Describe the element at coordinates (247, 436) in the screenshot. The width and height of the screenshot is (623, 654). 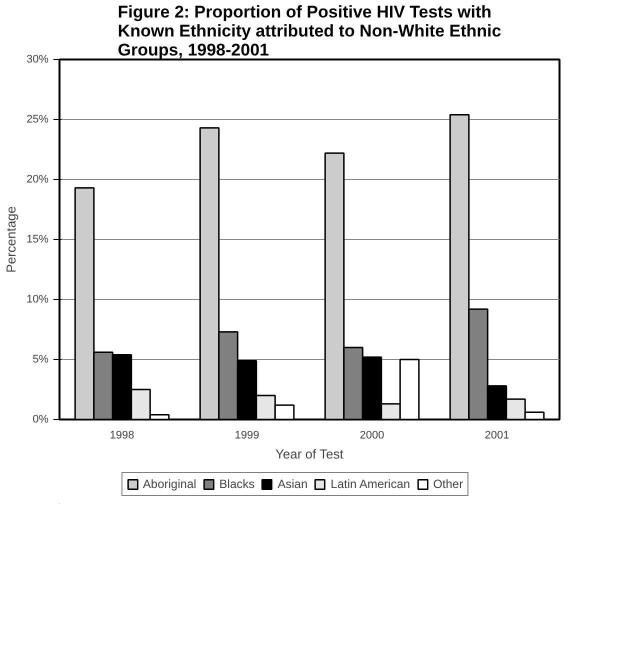
I see `x-tick-label: 1999` at that location.